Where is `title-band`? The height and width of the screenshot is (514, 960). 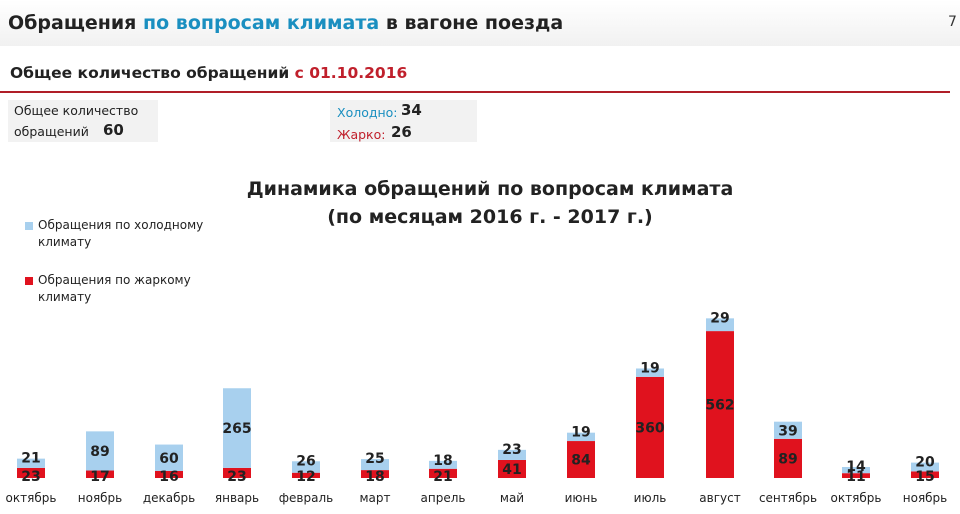
title-band is located at coordinates (480, 23).